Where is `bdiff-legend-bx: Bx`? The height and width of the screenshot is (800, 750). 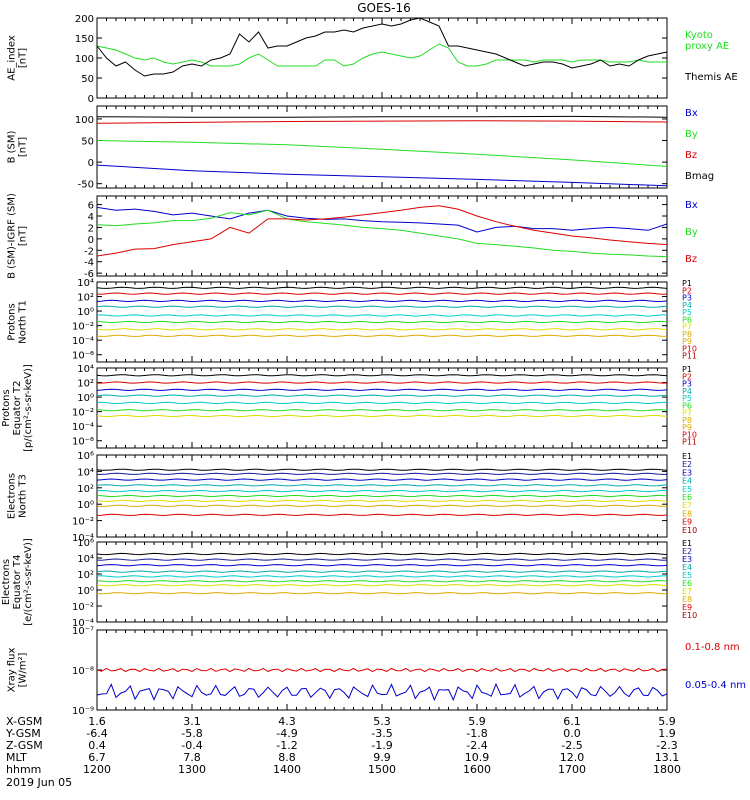
bdiff-legend-bx: Bx is located at coordinates (691, 205).